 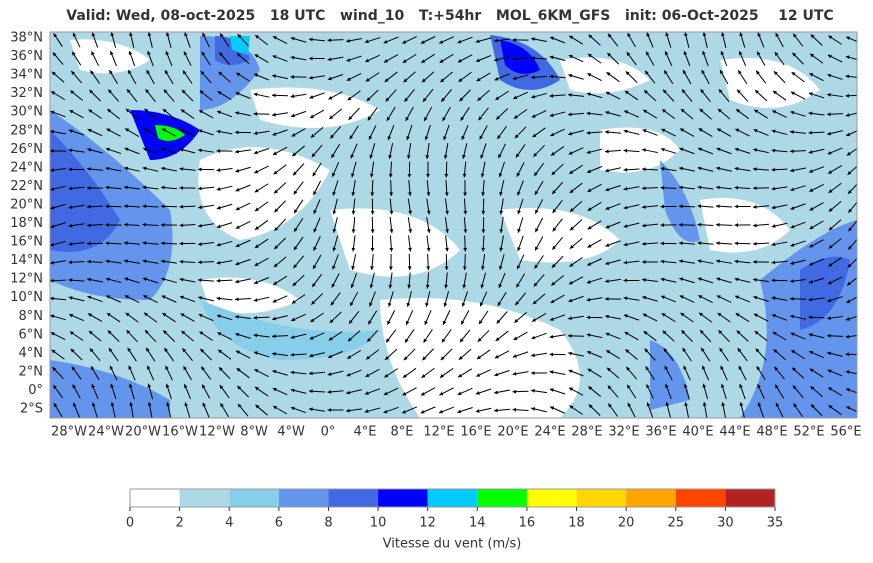 What do you see at coordinates (217, 432) in the screenshot?
I see `lon-label: 12°W` at bounding box center [217, 432].